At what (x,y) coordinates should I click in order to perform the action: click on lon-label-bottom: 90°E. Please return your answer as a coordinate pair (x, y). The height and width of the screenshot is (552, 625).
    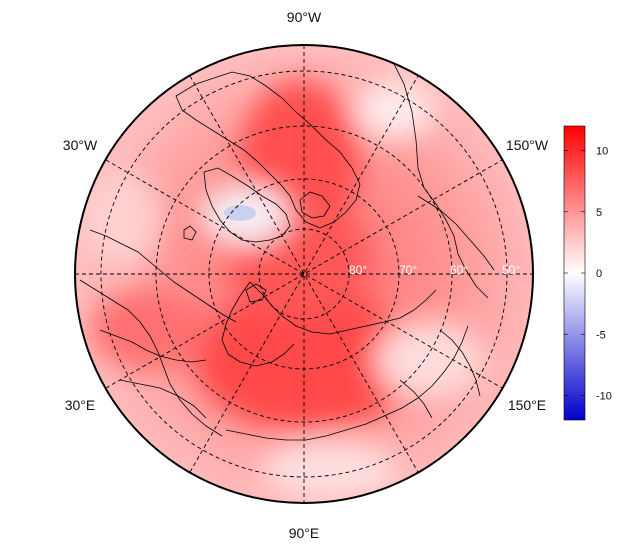
    Looking at the image, I should click on (304, 533).